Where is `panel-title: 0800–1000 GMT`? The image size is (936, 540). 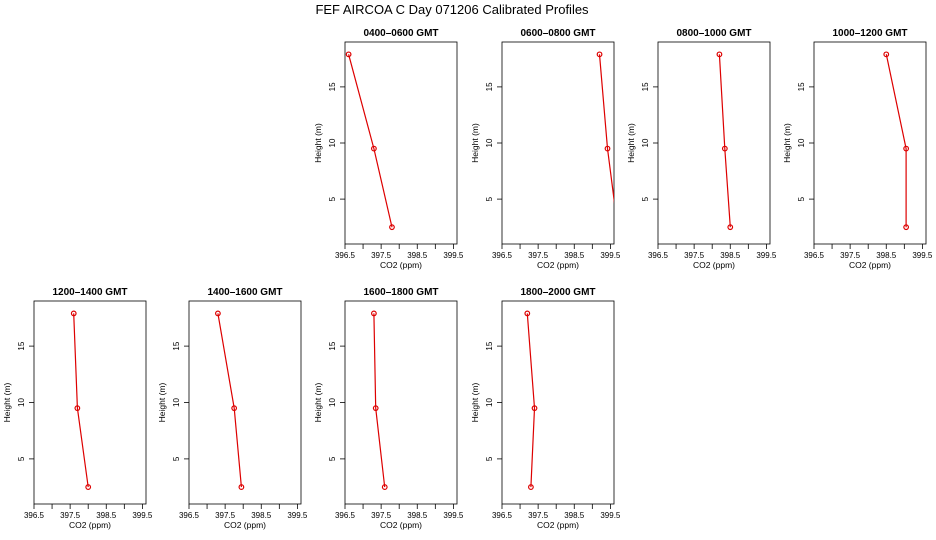
panel-title: 0800–1000 GMT is located at coordinates (713, 33).